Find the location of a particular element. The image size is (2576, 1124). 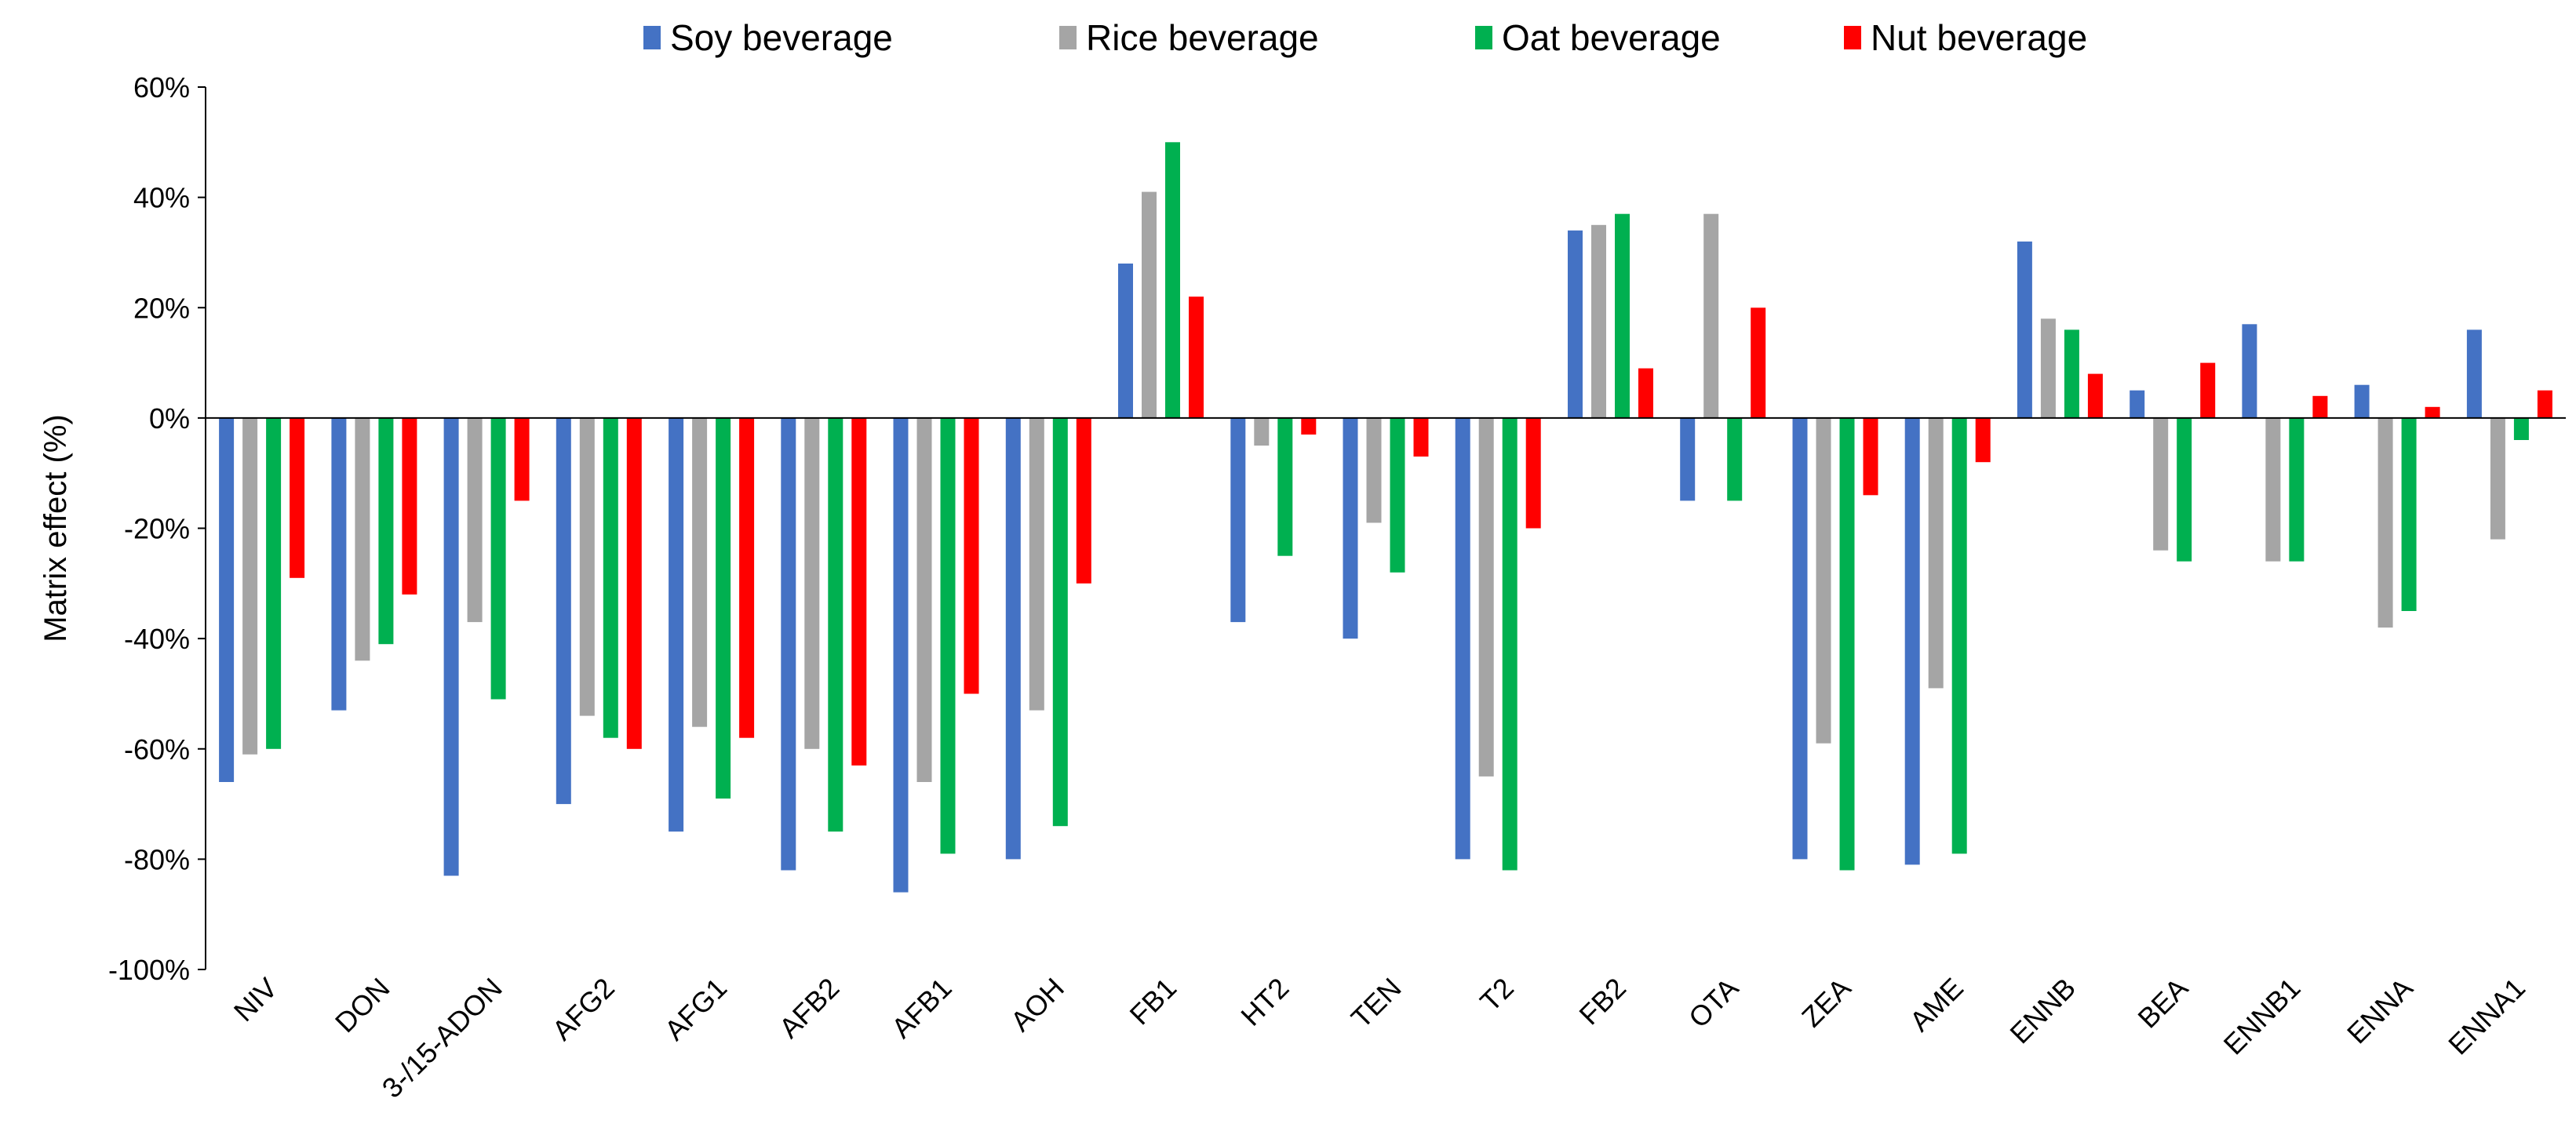

x-tick-label: ZEA is located at coordinates (1825, 1003).